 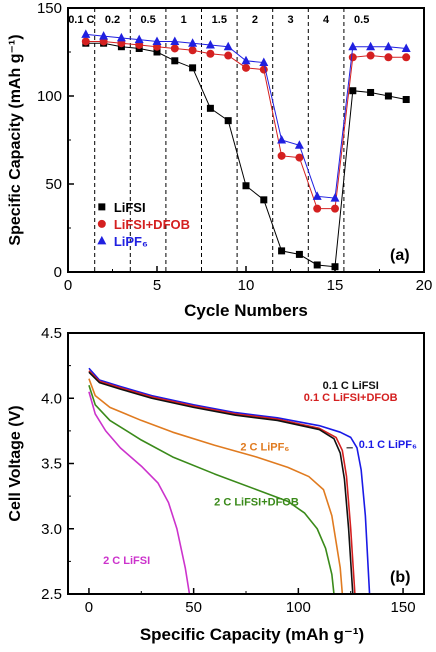 What do you see at coordinates (89, 607) in the screenshot?
I see `x-tick-label-b: 0` at bounding box center [89, 607].